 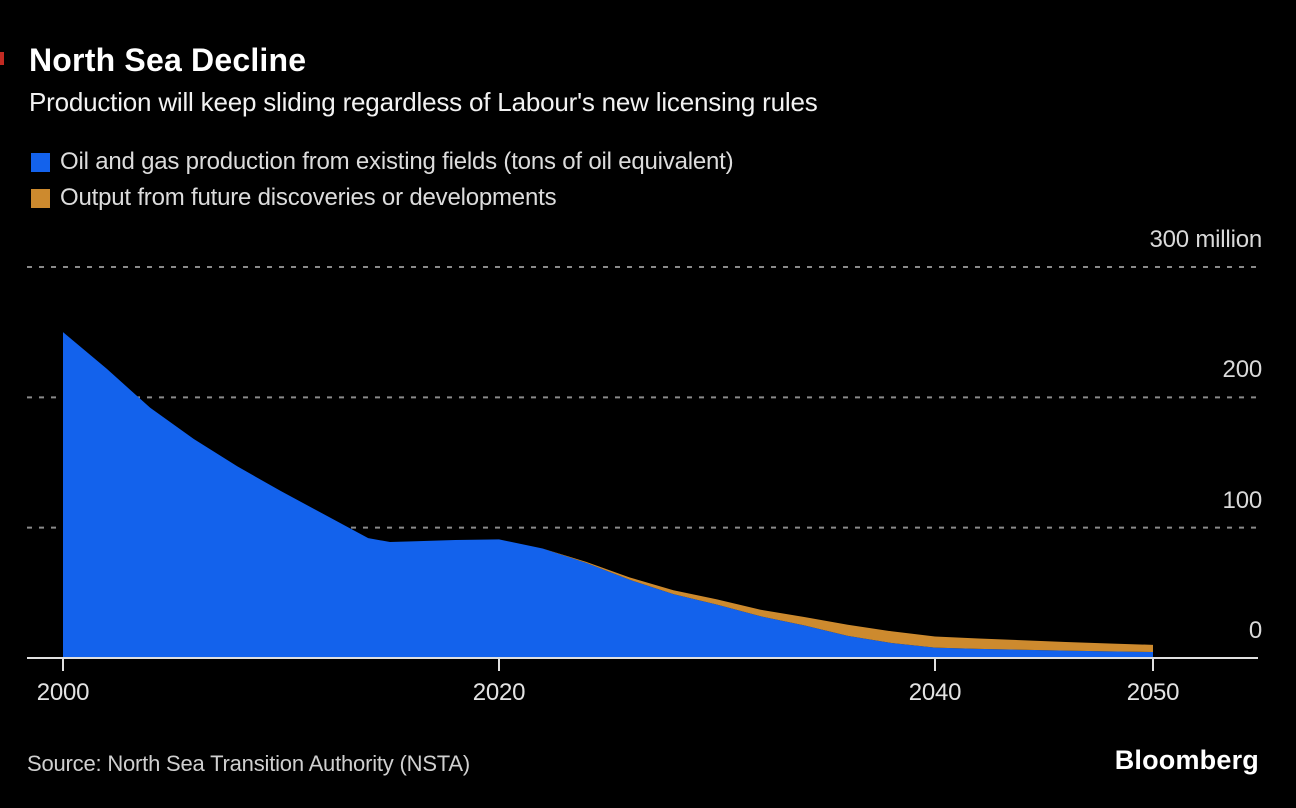 What do you see at coordinates (168, 60) in the screenshot?
I see `chart-title: North Sea Decline` at bounding box center [168, 60].